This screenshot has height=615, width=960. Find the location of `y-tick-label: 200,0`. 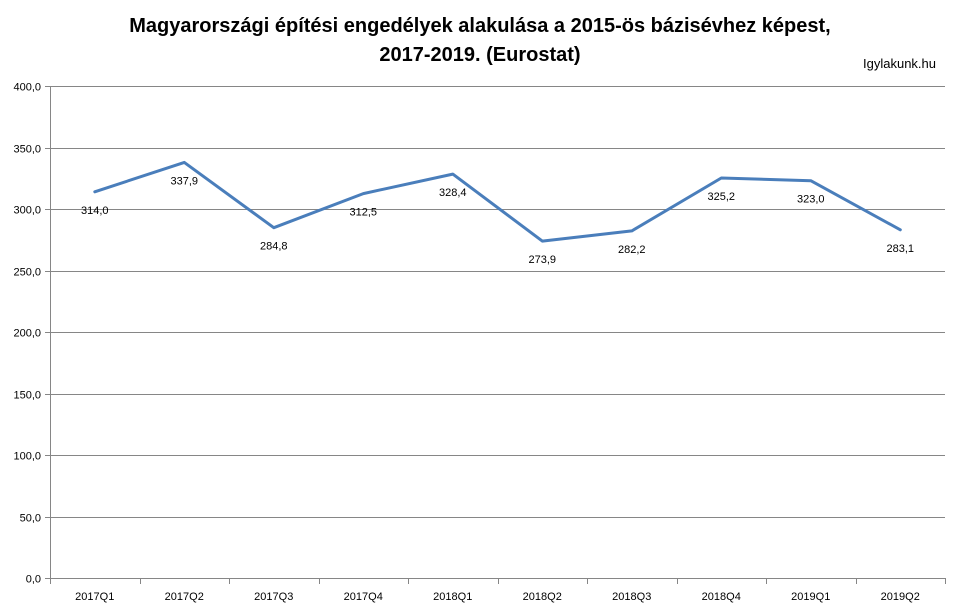

y-tick-label: 200,0 is located at coordinates (27, 334).